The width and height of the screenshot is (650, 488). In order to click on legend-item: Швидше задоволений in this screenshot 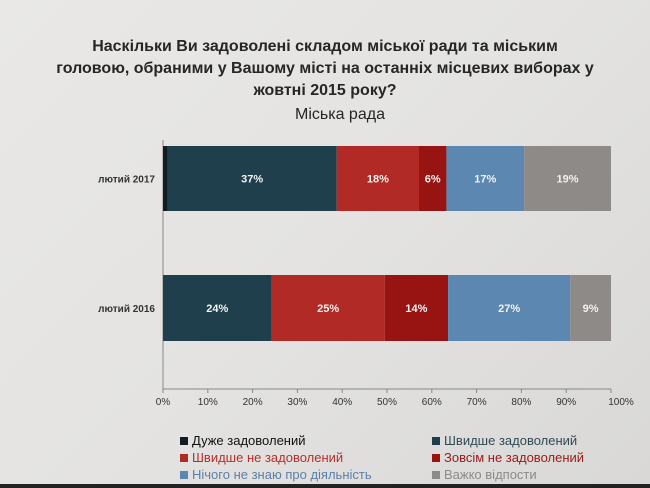, I will do `click(504, 440)`.